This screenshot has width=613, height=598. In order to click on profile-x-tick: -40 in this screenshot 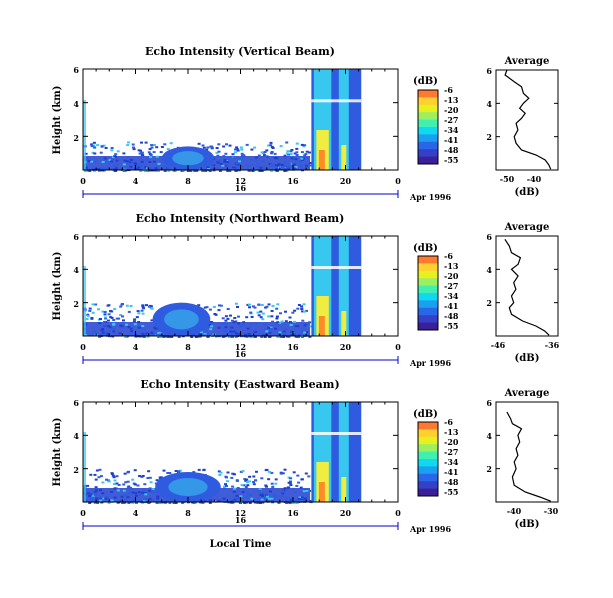, I will do `click(514, 511)`.